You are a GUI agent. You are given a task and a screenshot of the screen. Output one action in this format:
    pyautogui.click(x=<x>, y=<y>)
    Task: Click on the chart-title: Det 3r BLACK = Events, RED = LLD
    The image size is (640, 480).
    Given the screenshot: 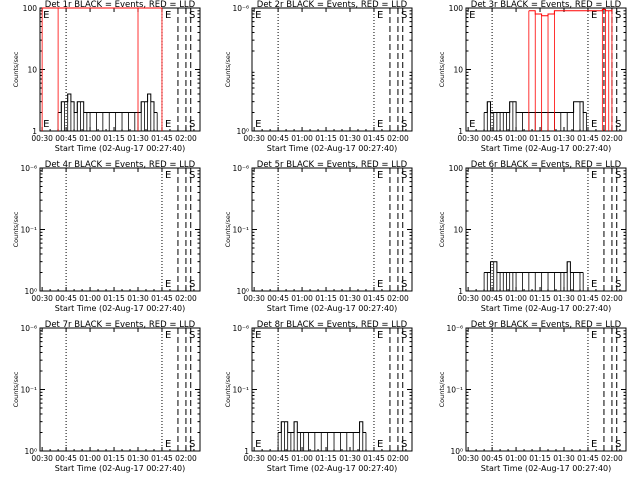 What is the action you would take?
    pyautogui.click(x=546, y=5)
    